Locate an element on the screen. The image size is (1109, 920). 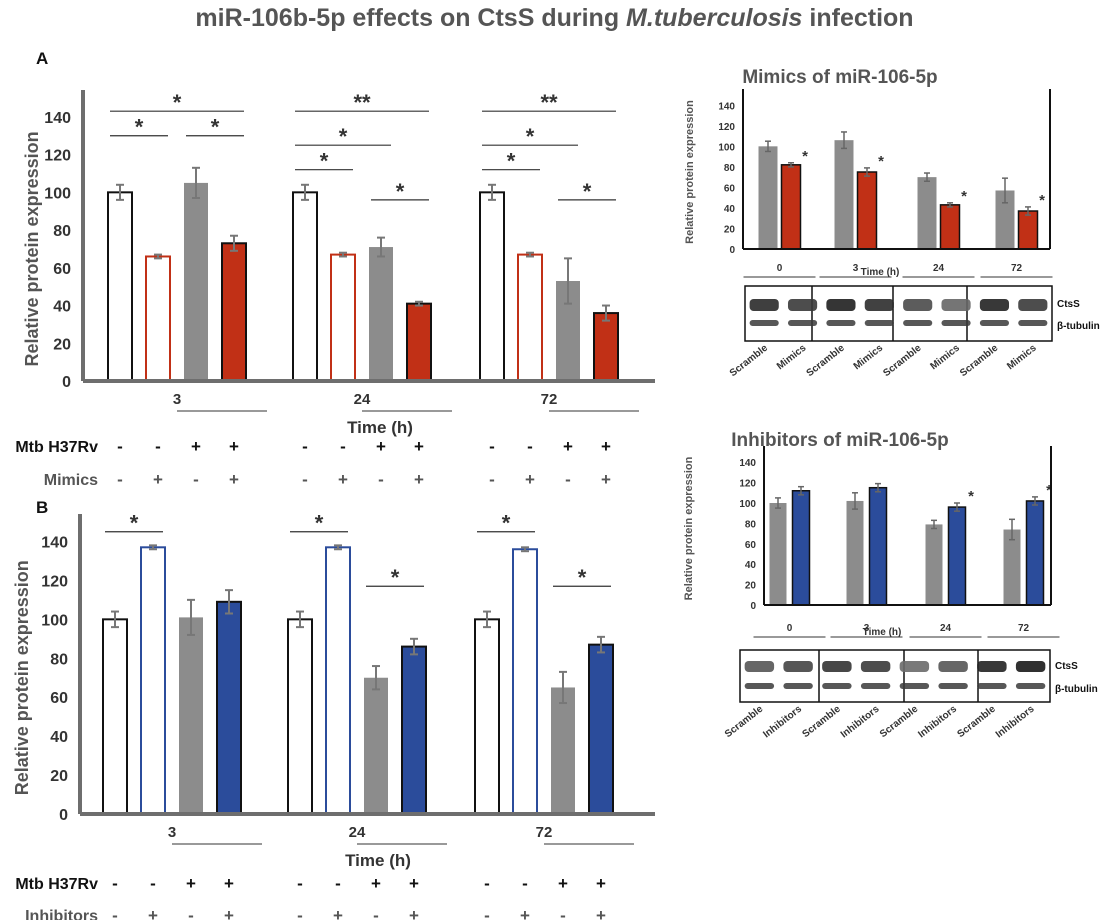
x-tick-label: 3 is located at coordinates (867, 628).